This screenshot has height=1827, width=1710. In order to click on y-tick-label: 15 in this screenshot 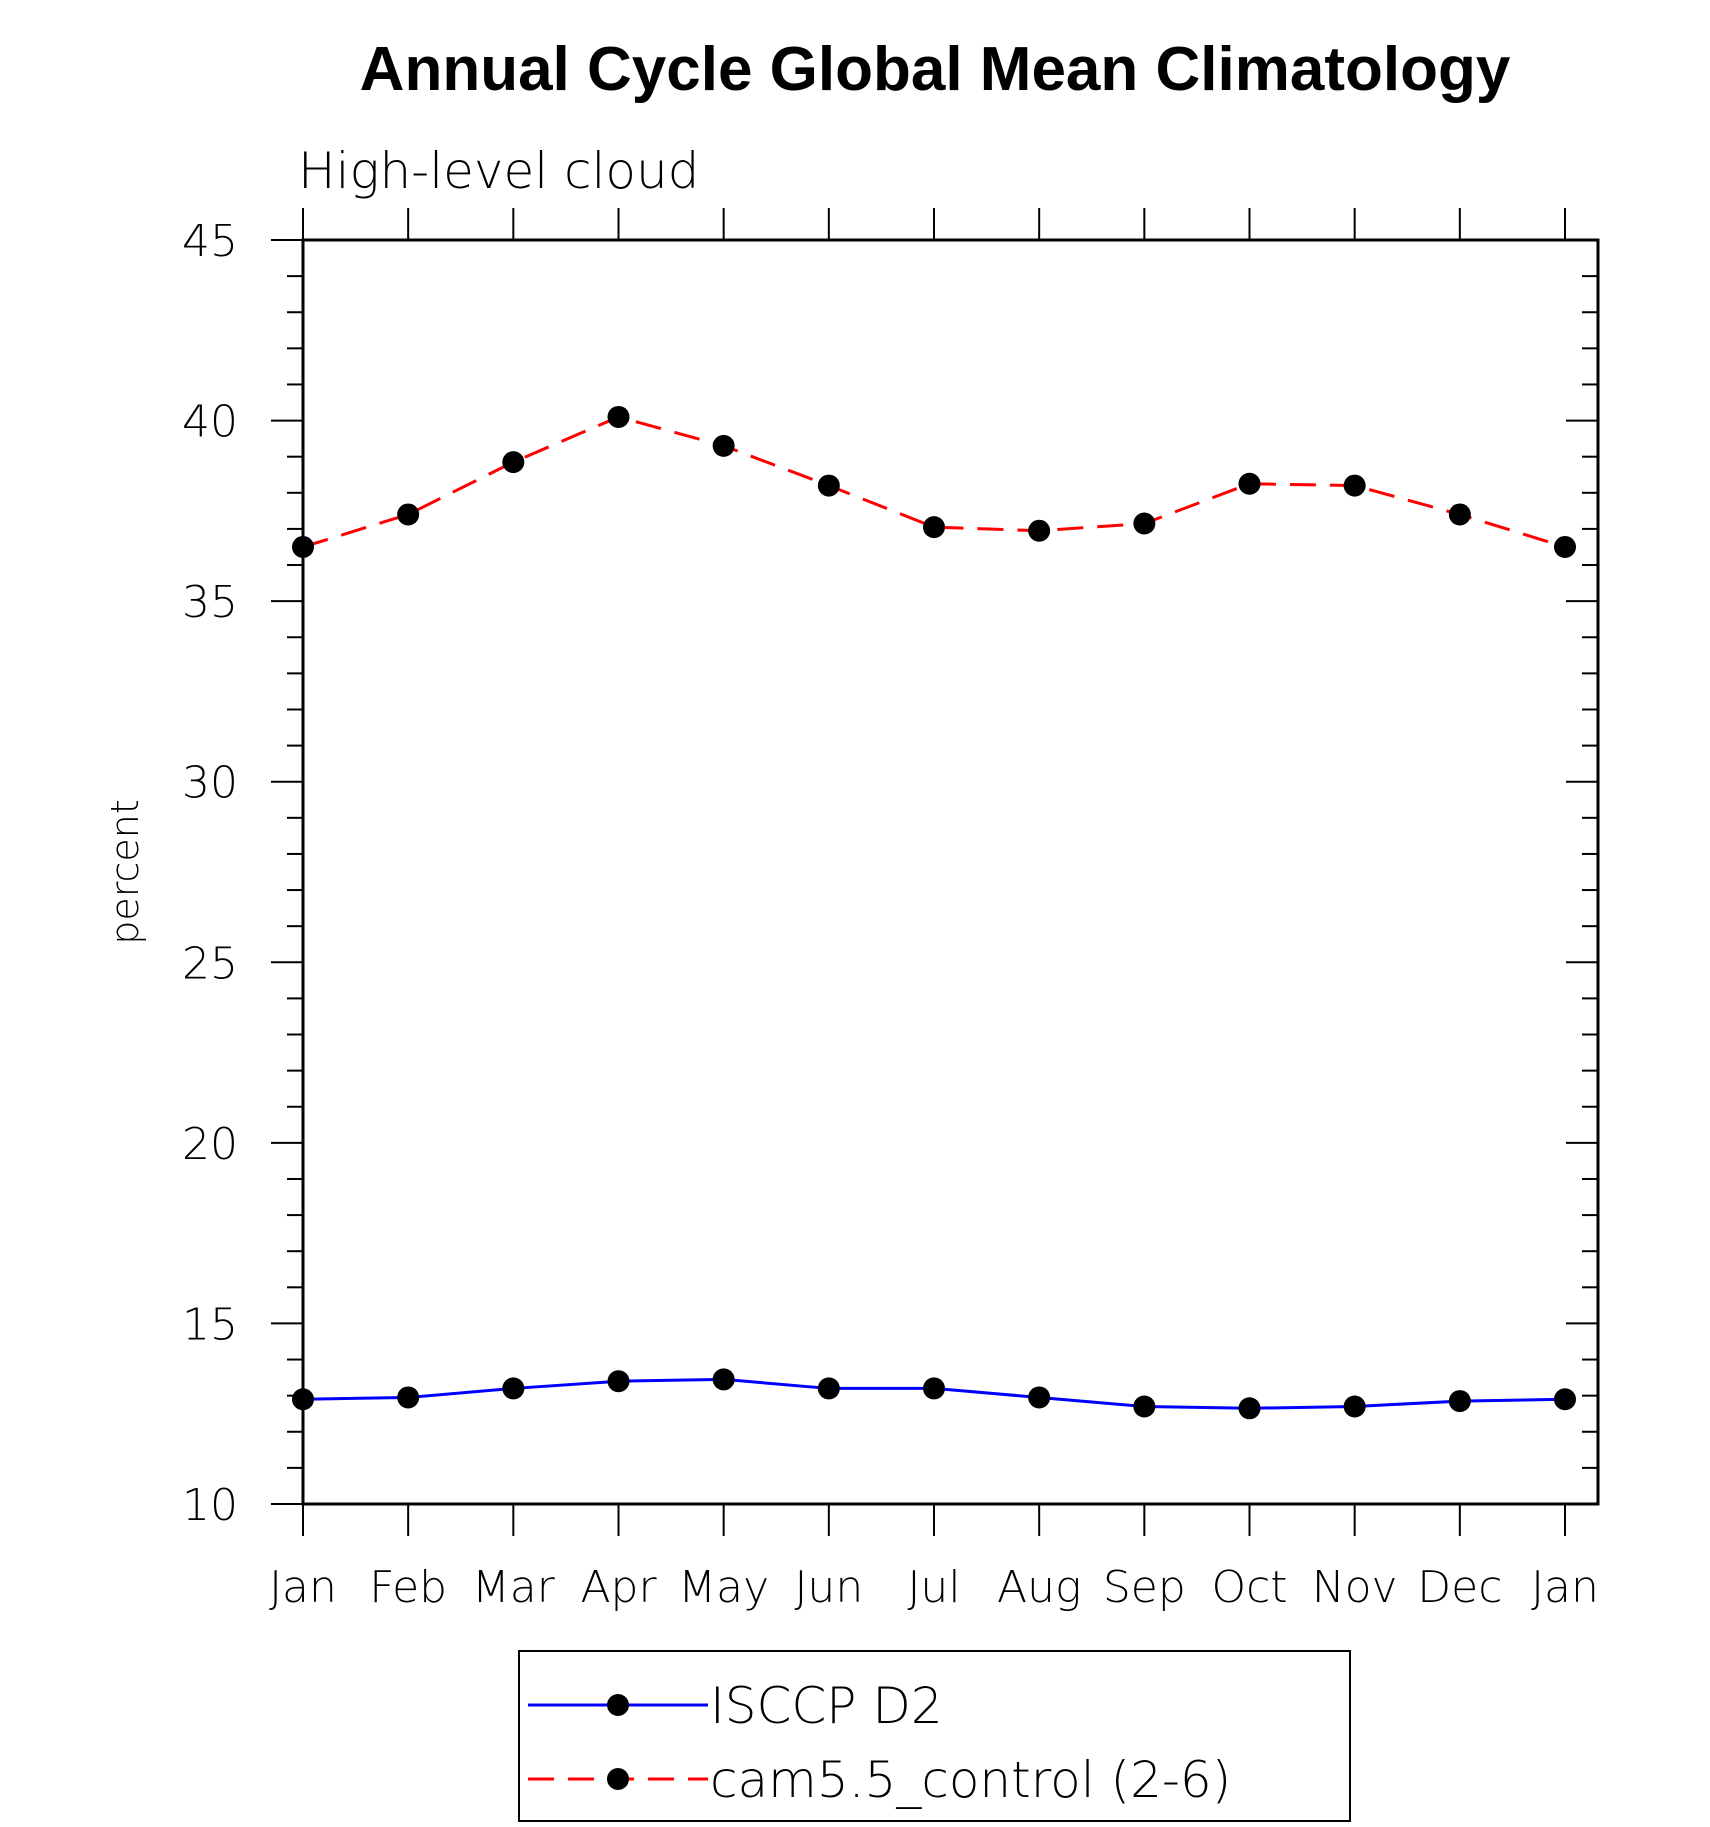, I will do `click(210, 1324)`.